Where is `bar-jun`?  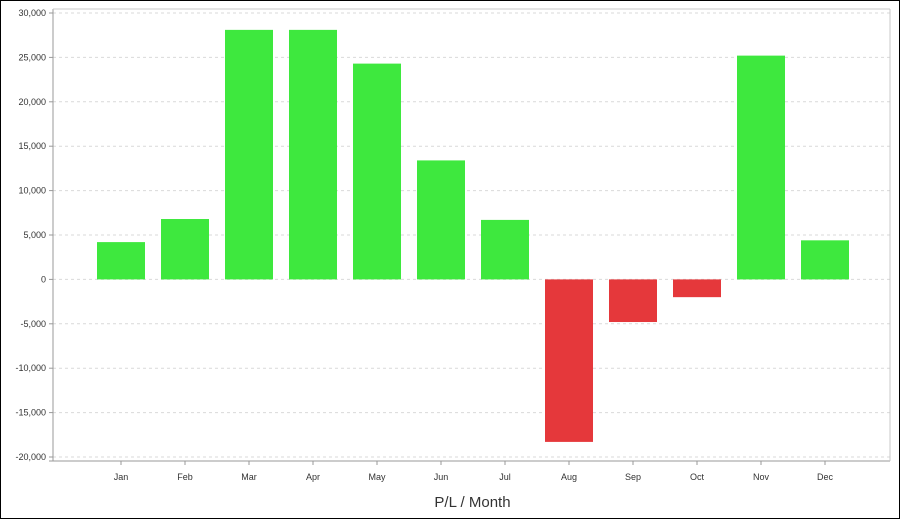 bar-jun is located at coordinates (441, 220).